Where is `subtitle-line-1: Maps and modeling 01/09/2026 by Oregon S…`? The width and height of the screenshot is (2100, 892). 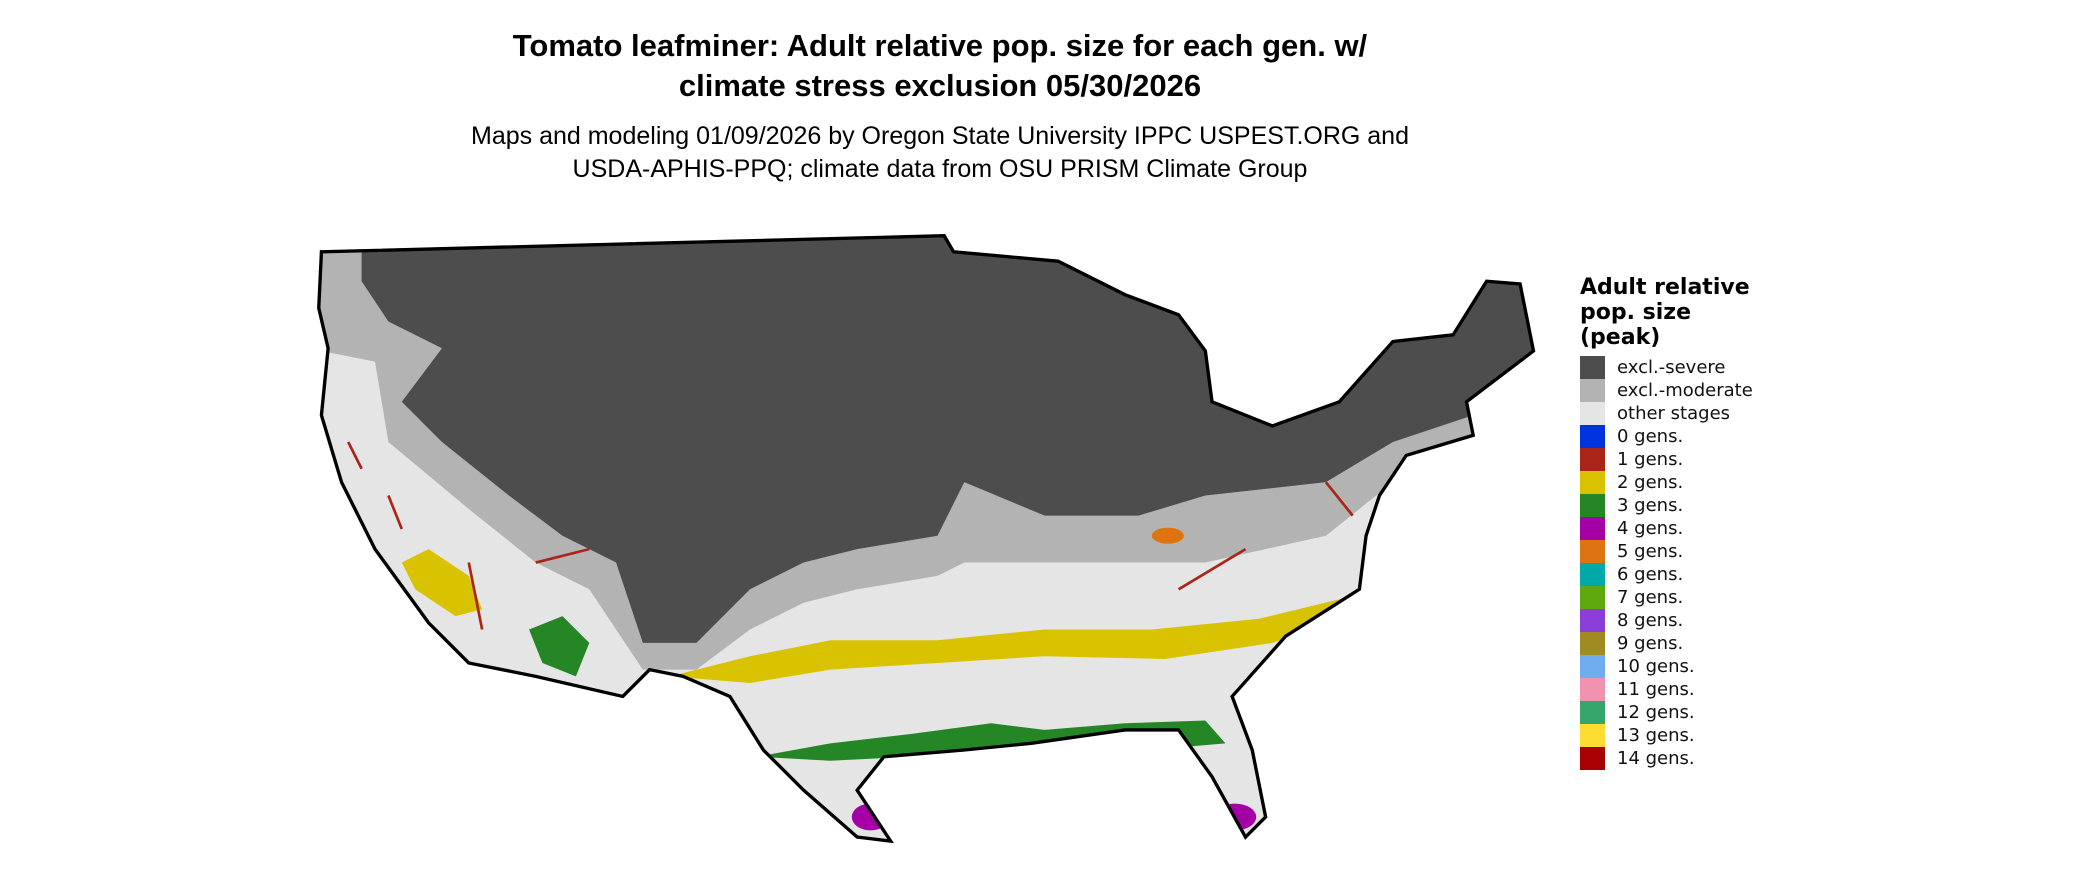 subtitle-line-1: Maps and modeling 01/09/2026 by Oregon S… is located at coordinates (940, 136).